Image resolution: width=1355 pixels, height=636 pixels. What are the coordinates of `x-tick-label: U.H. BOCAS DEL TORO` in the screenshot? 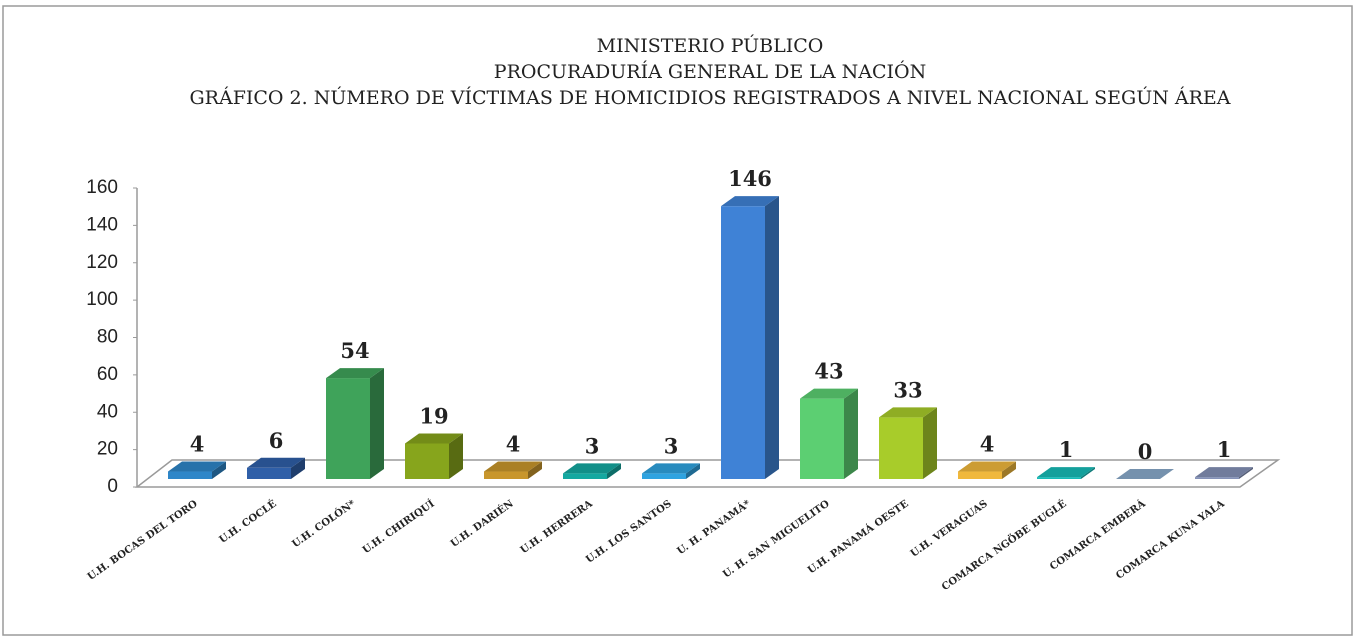 It's located at (143, 540).